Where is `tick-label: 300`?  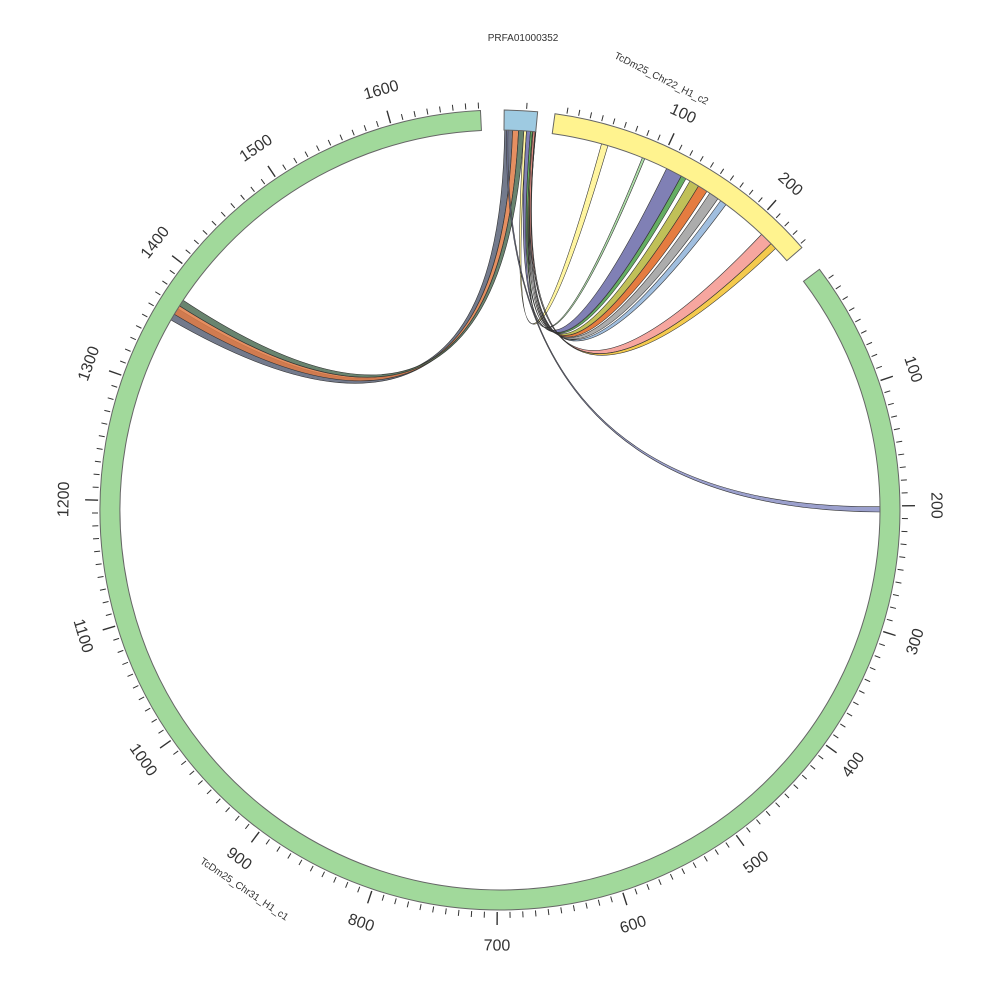
tick-label: 300 is located at coordinates (915, 641).